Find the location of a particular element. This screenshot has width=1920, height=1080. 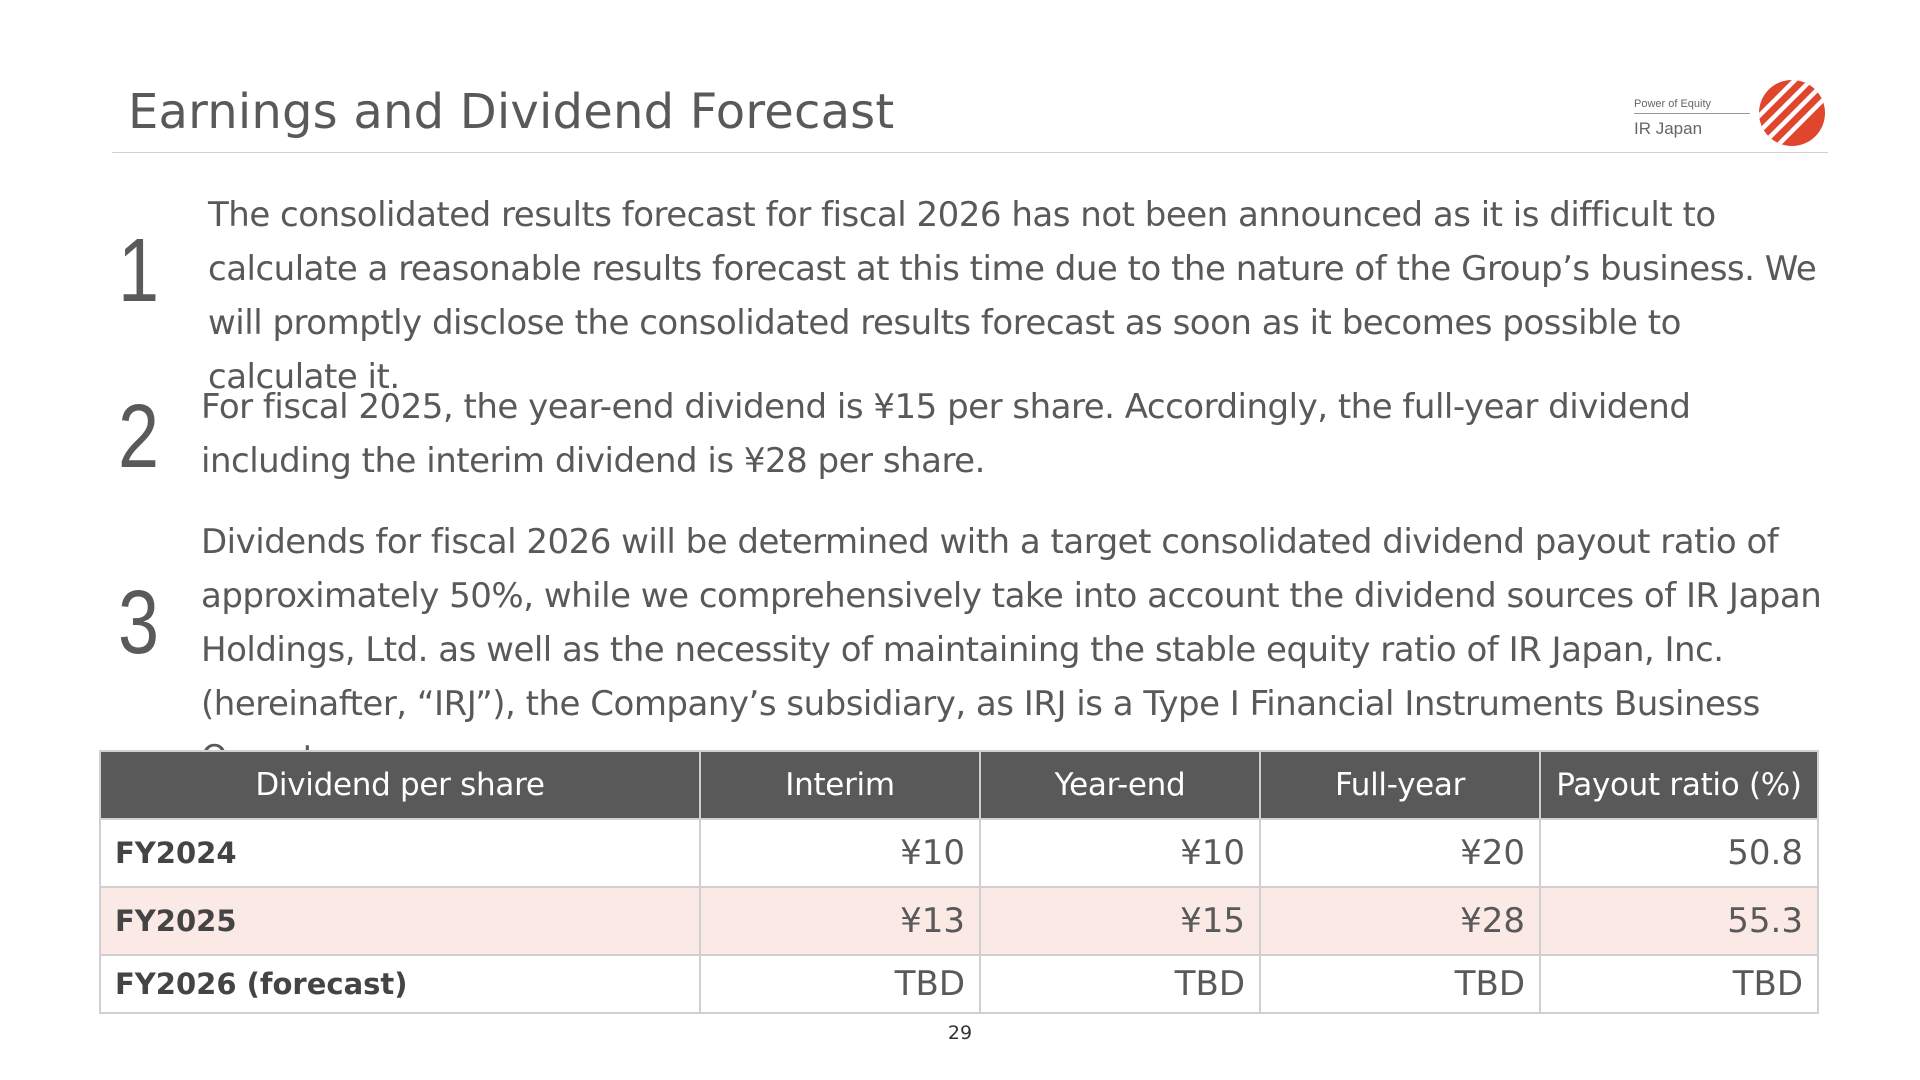

diagonal-stripes-circle-icon is located at coordinates (1792, 113).